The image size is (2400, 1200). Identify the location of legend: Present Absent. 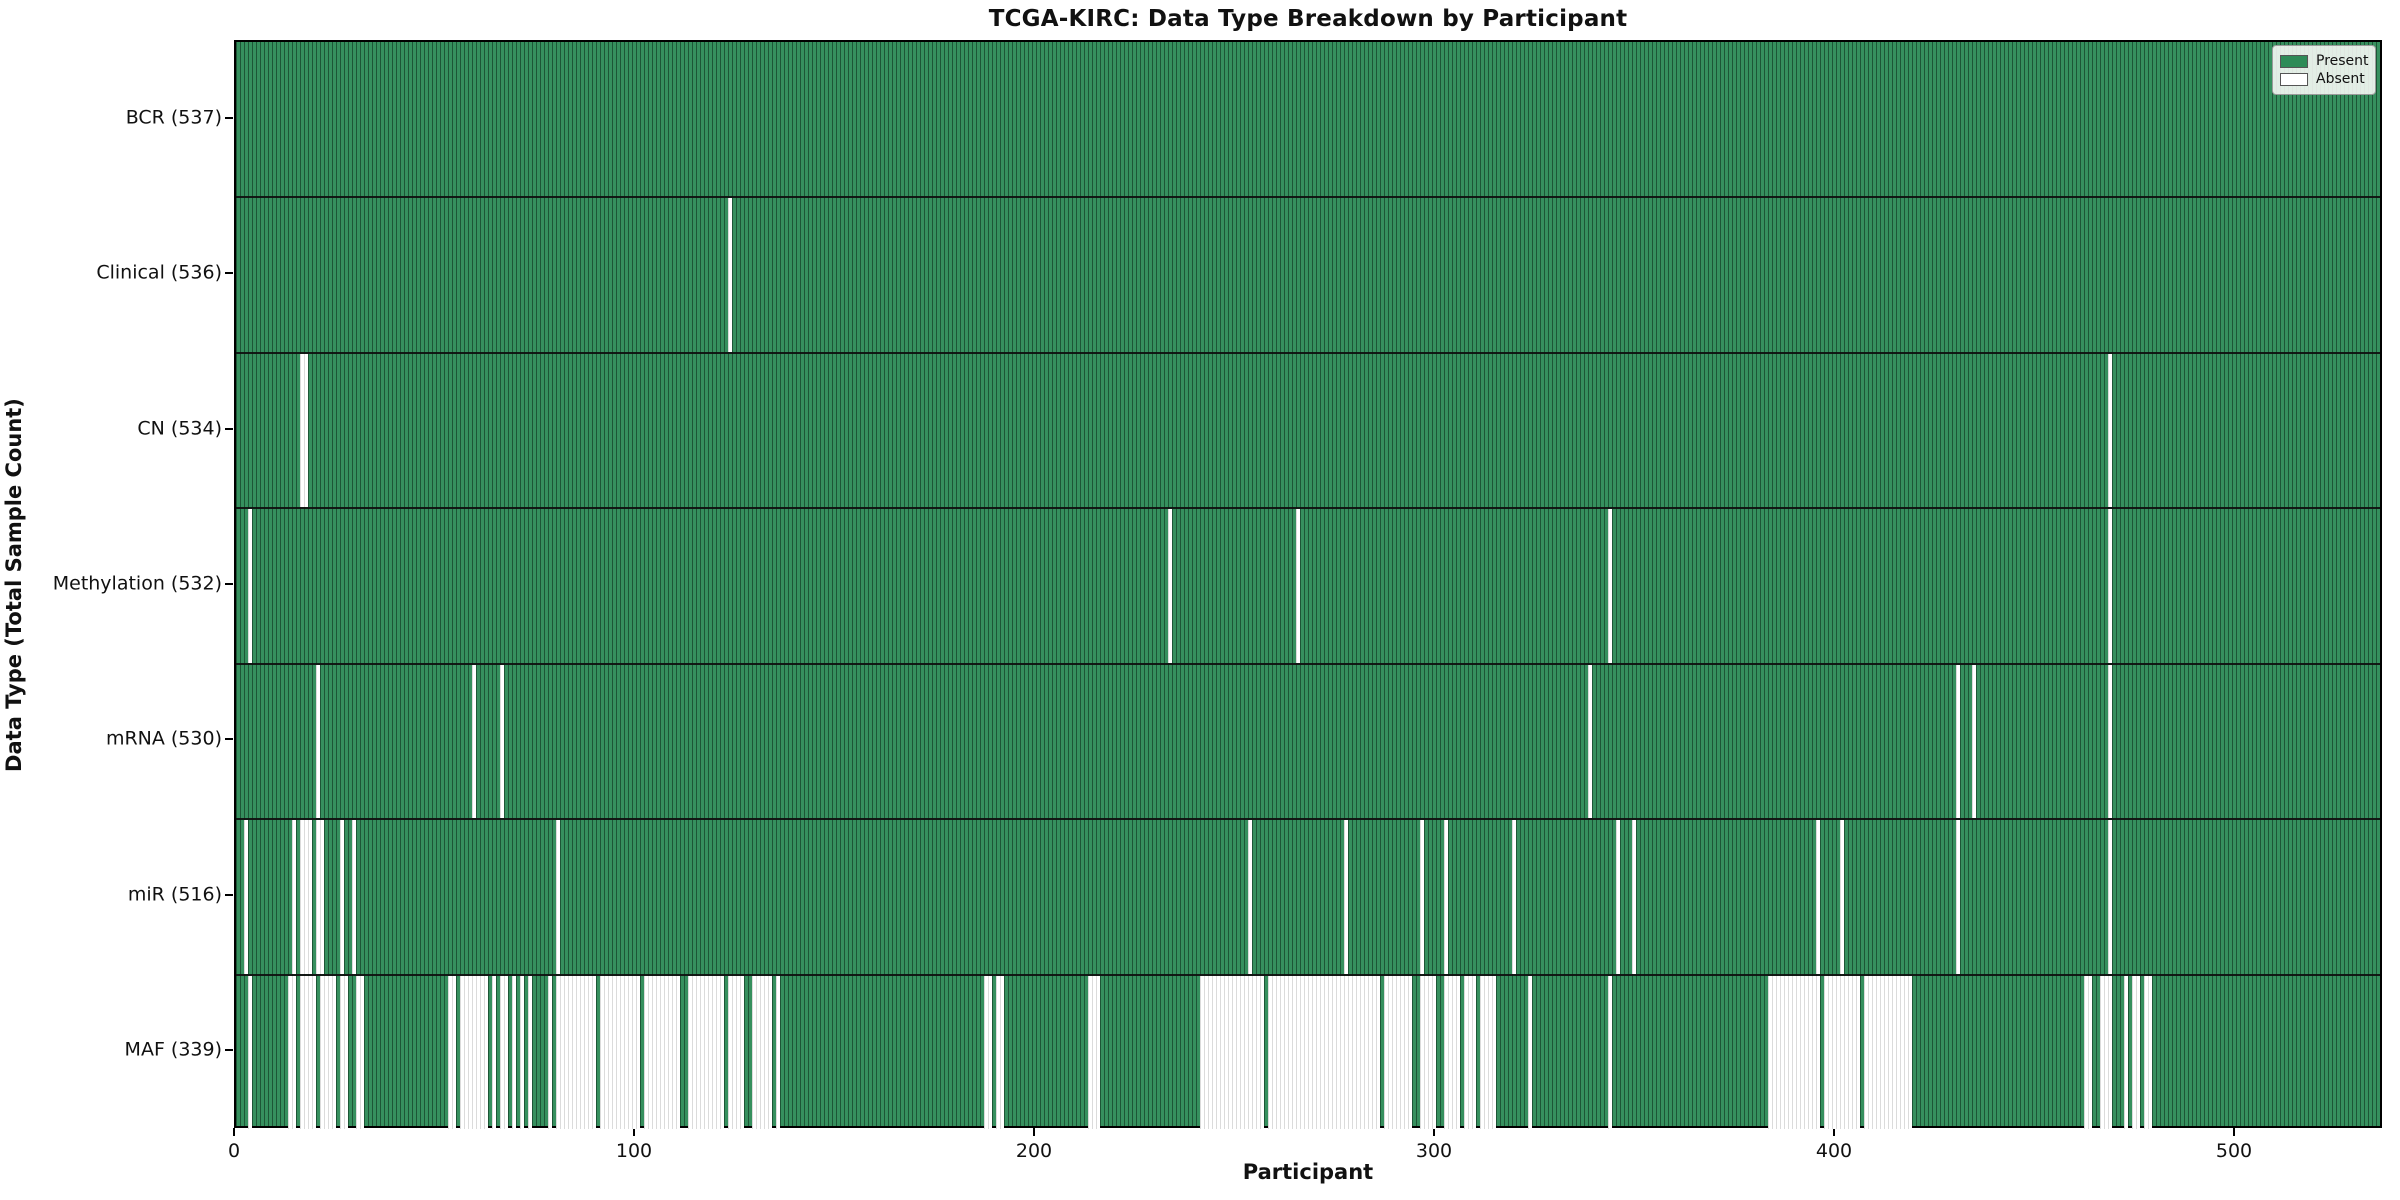
(2324, 70).